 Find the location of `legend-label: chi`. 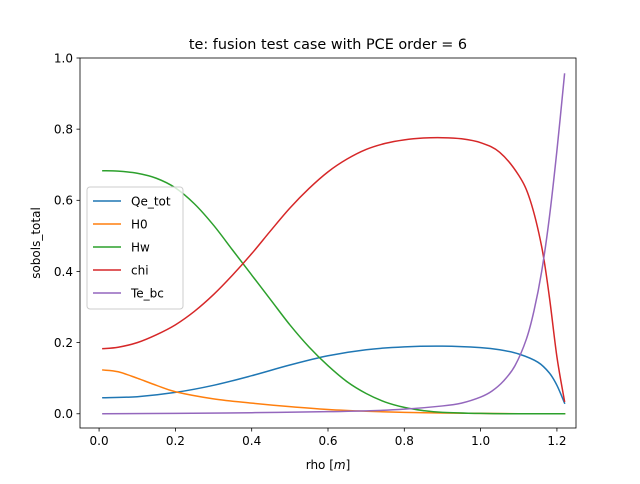

legend-label: chi is located at coordinates (140, 271).